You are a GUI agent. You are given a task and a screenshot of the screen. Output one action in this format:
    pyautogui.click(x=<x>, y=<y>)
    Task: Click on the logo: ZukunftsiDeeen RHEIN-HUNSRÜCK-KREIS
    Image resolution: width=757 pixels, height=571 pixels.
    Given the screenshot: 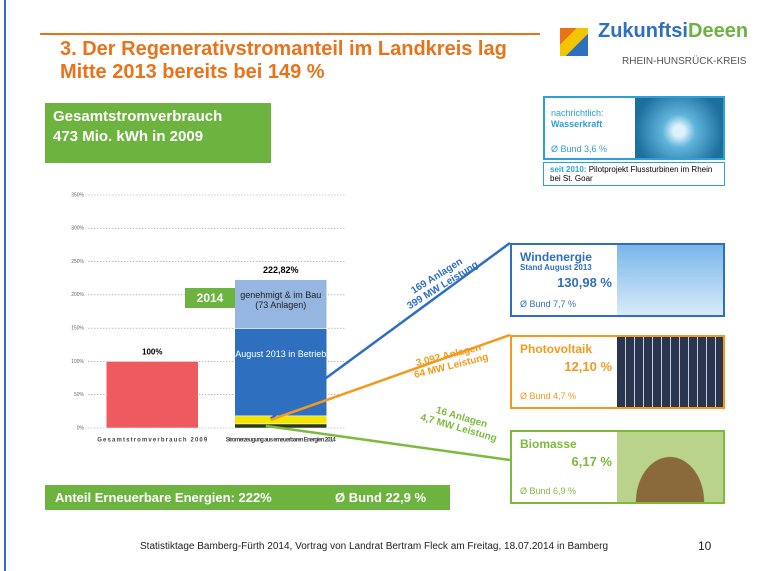 What is the action you would take?
    pyautogui.click(x=655, y=50)
    